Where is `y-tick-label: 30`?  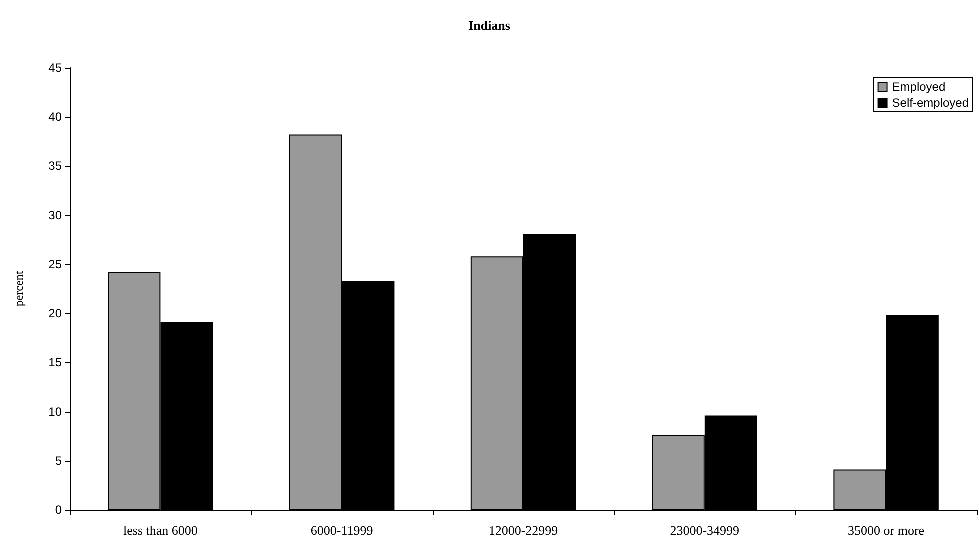 y-tick-label: 30 is located at coordinates (55, 215).